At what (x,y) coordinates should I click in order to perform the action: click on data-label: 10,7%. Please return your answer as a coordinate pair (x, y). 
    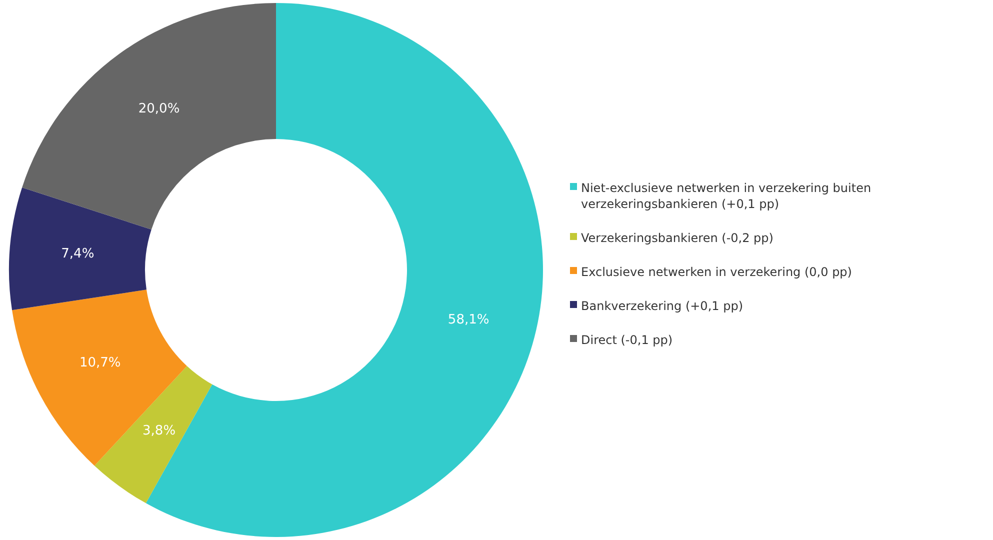
    Looking at the image, I should click on (100, 363).